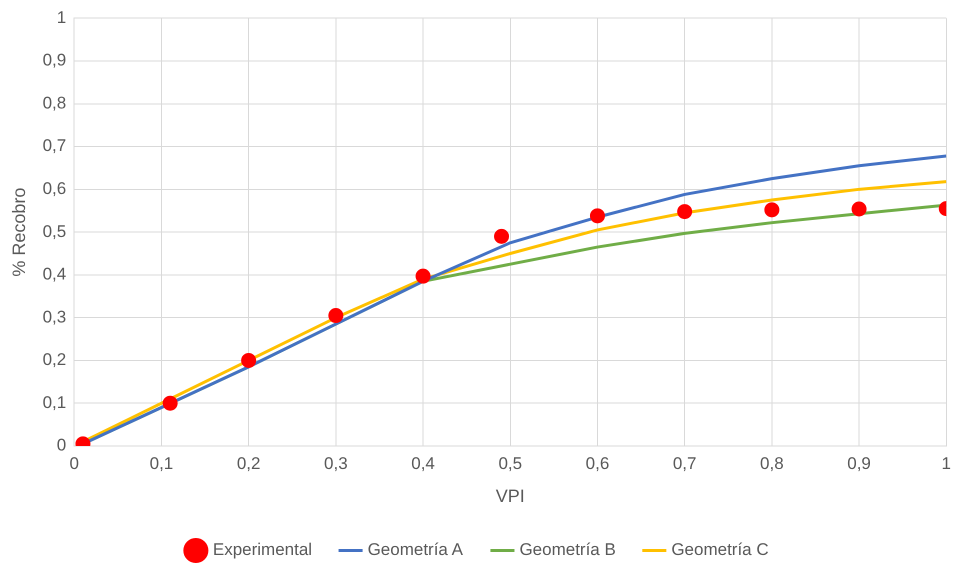 The image size is (959, 574). Describe the element at coordinates (684, 463) in the screenshot. I see `x-tick-label: 0,7` at that location.